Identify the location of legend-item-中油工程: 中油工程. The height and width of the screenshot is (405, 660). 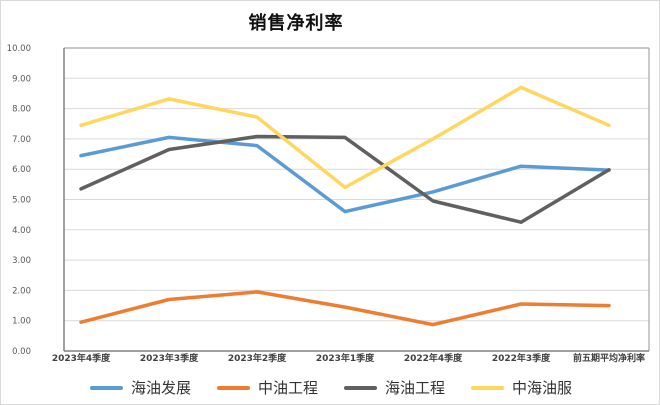
(267, 387).